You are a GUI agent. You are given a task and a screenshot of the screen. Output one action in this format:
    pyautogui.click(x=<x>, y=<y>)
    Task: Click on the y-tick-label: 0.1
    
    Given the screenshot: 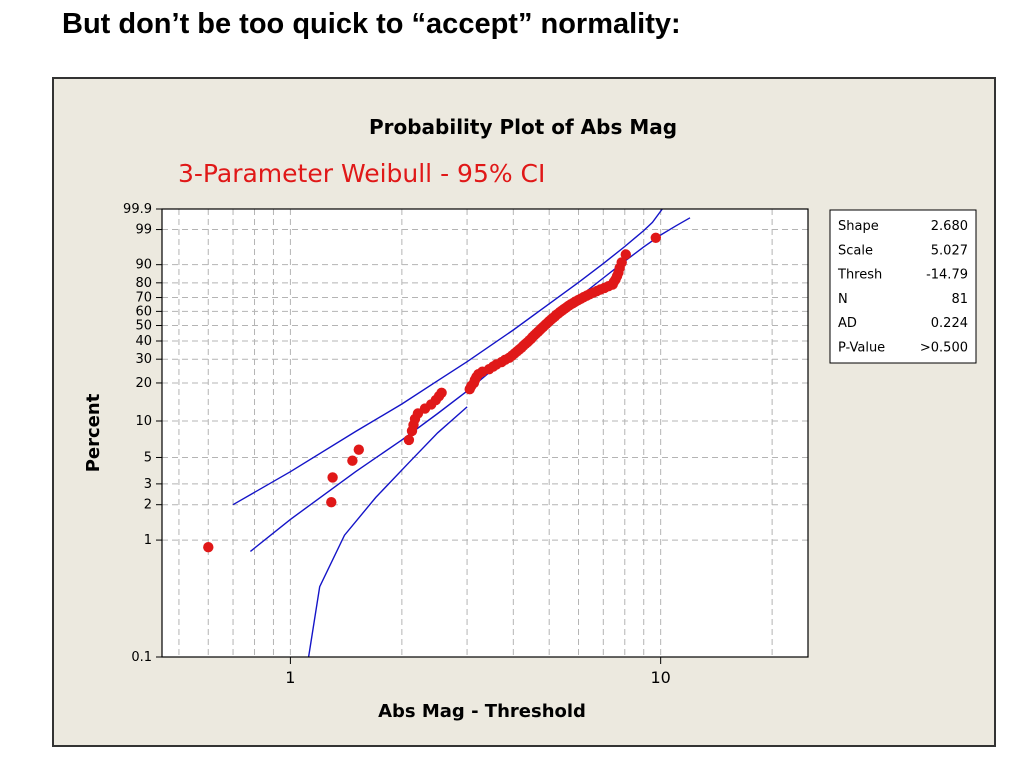 What is the action you would take?
    pyautogui.click(x=141, y=657)
    